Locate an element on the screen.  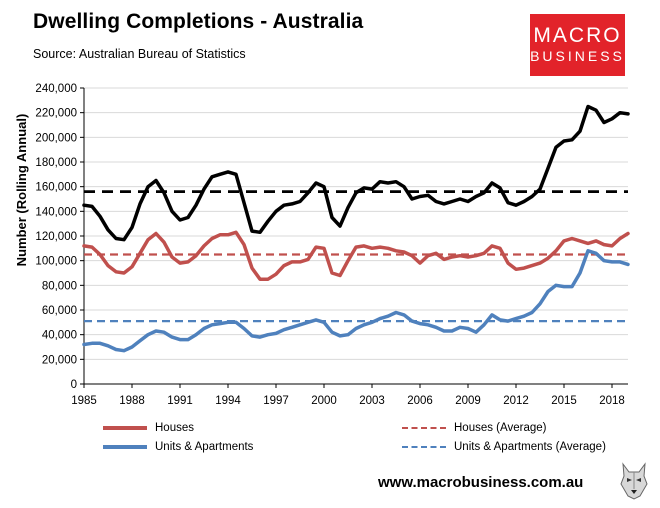
y-tick-label: 60,000 is located at coordinates (59, 311).